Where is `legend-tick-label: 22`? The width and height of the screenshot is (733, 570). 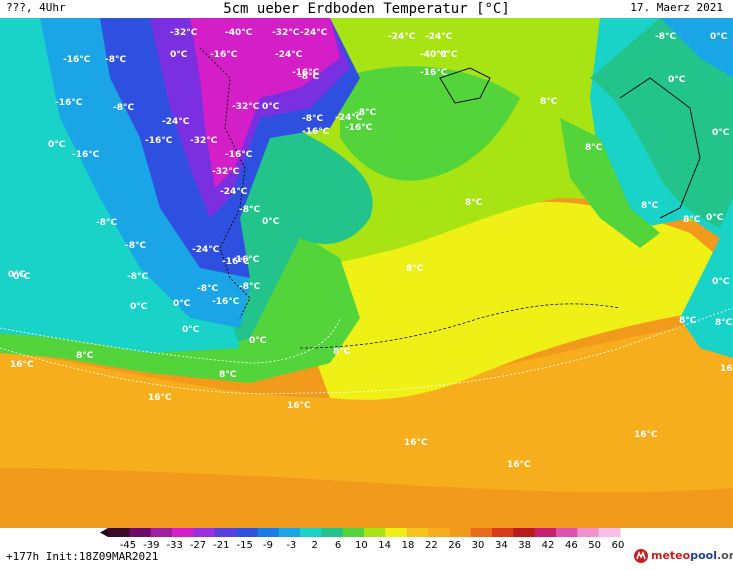 legend-tick-label: 22 is located at coordinates (431, 545).